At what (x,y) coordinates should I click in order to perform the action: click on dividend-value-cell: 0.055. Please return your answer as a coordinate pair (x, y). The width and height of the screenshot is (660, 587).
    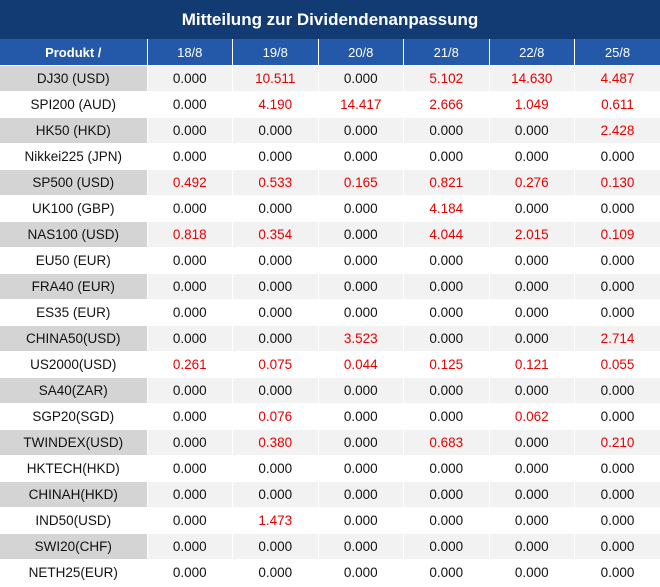
    Looking at the image, I should click on (617, 364).